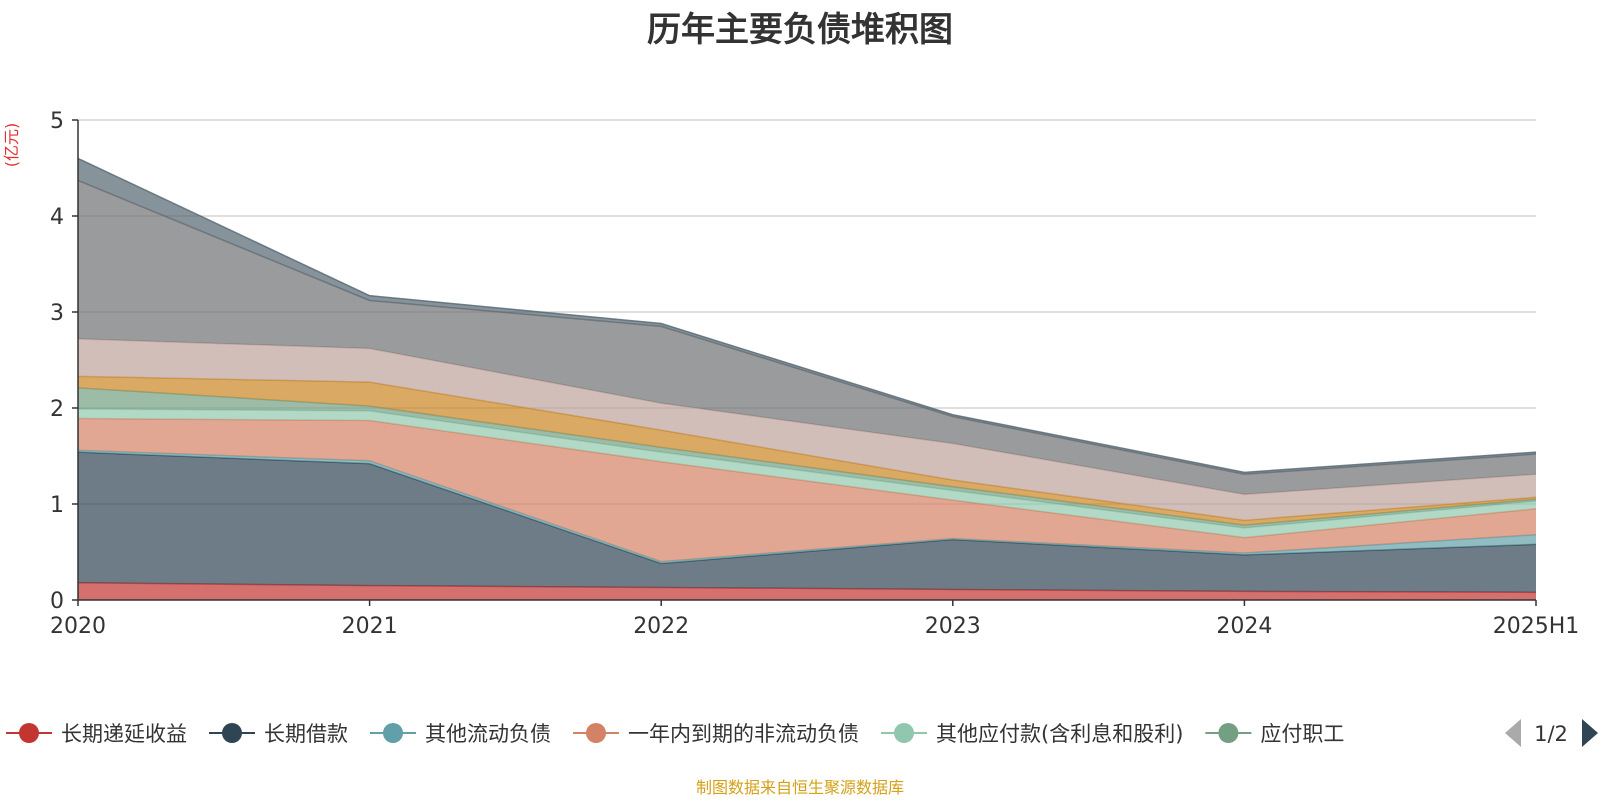 The image size is (1600, 800). I want to click on legend-item: 其他应付款(含利息和股利), so click(1032, 734).